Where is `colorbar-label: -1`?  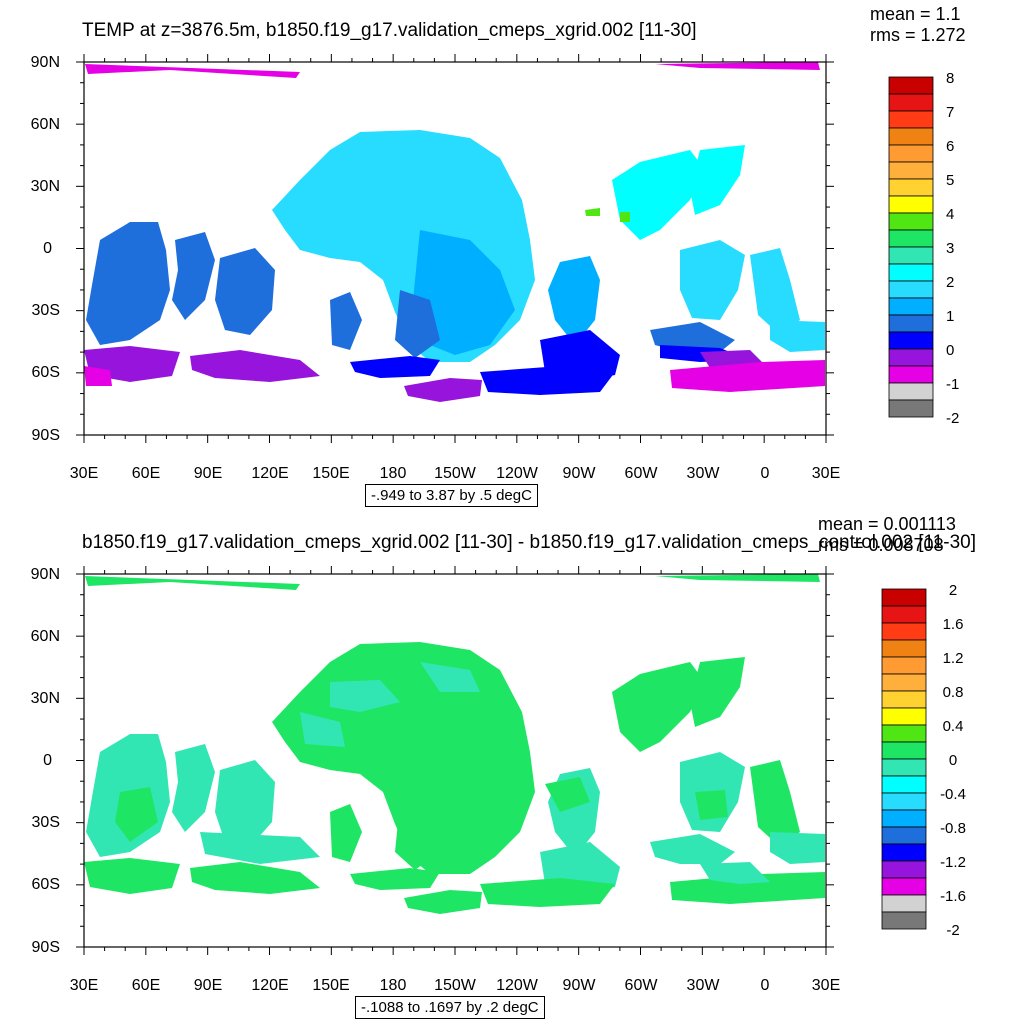
colorbar-label: -1 is located at coordinates (952, 384).